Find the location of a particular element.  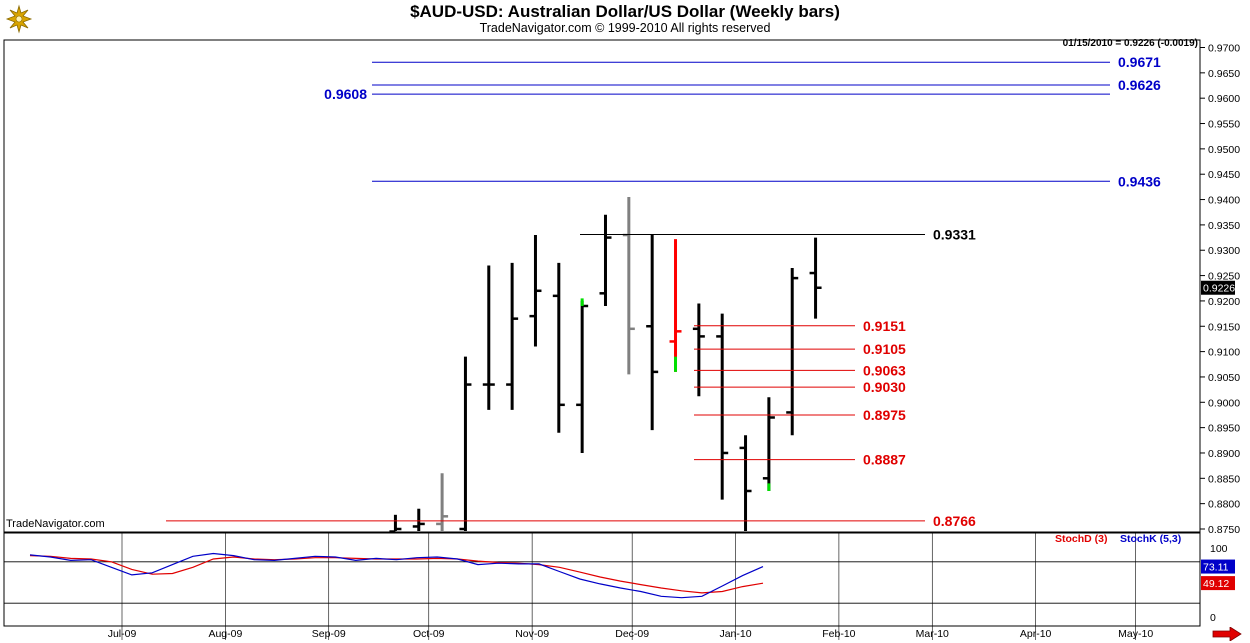

last-price-box is located at coordinates (1218, 287).